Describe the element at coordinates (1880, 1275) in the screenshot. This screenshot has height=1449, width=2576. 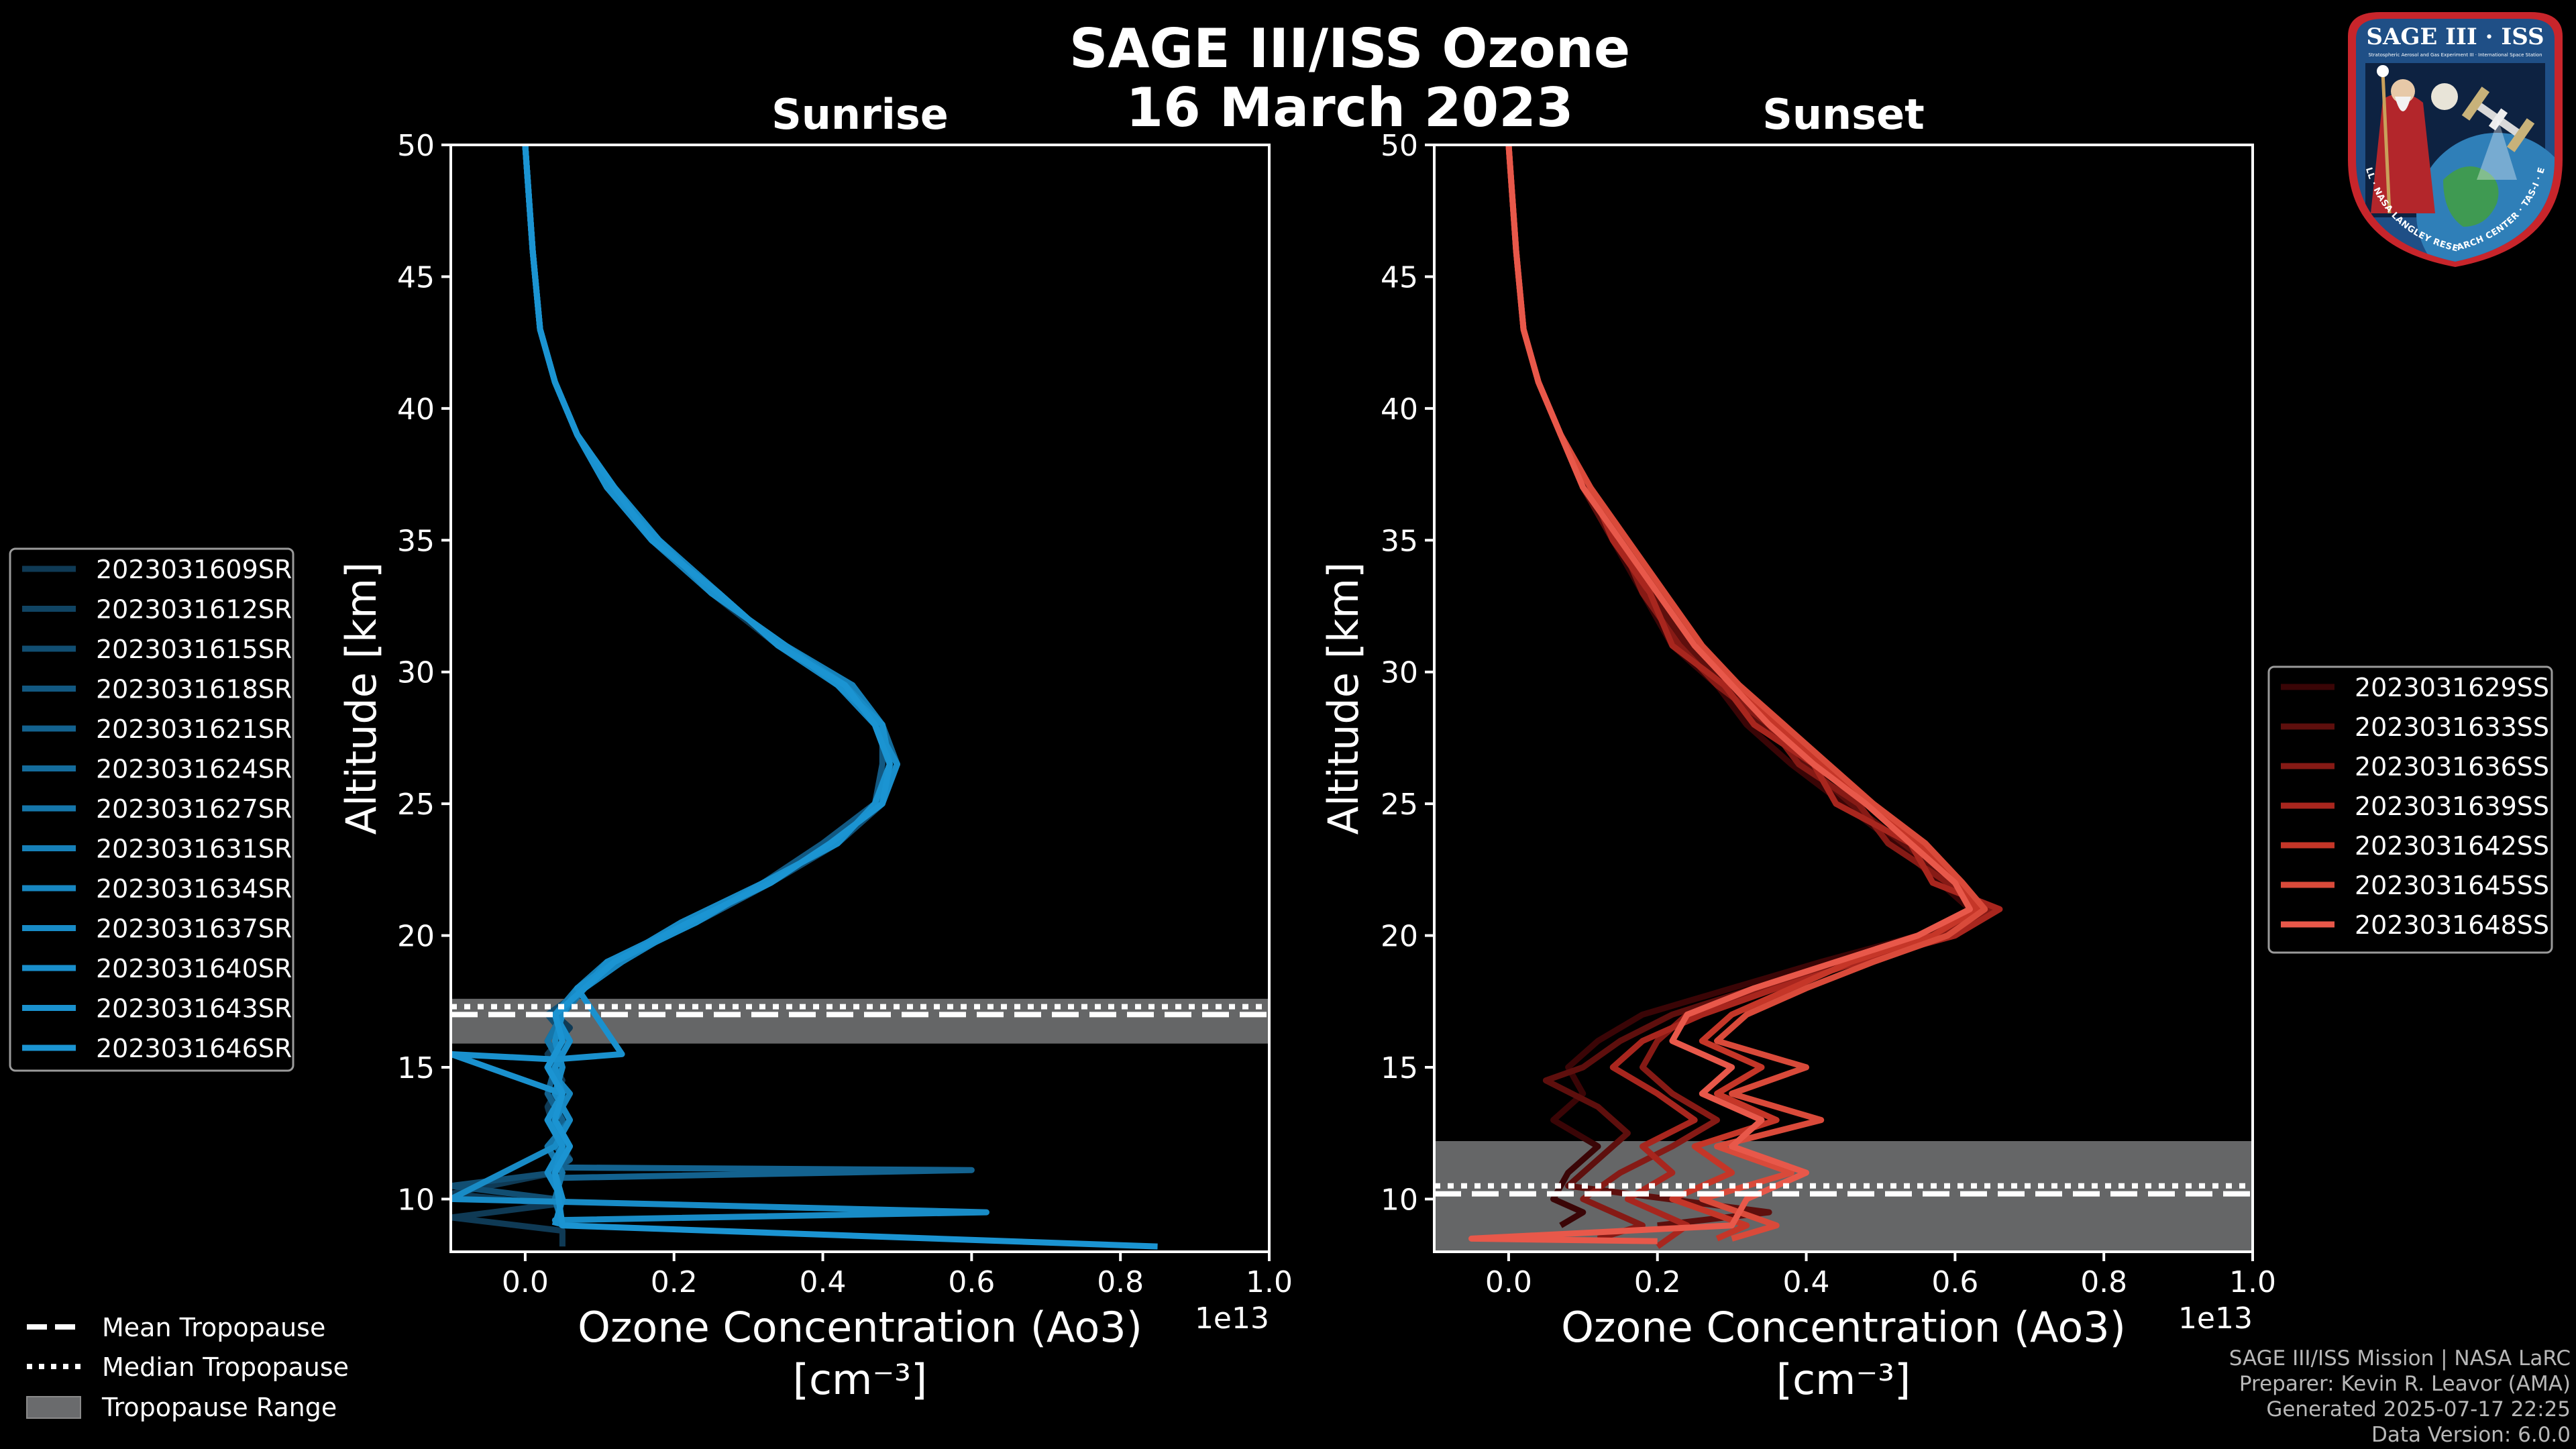
I see `sunset-x-ticks: 0.0 0.2 0.4 0.6 0.8 1.0` at that location.